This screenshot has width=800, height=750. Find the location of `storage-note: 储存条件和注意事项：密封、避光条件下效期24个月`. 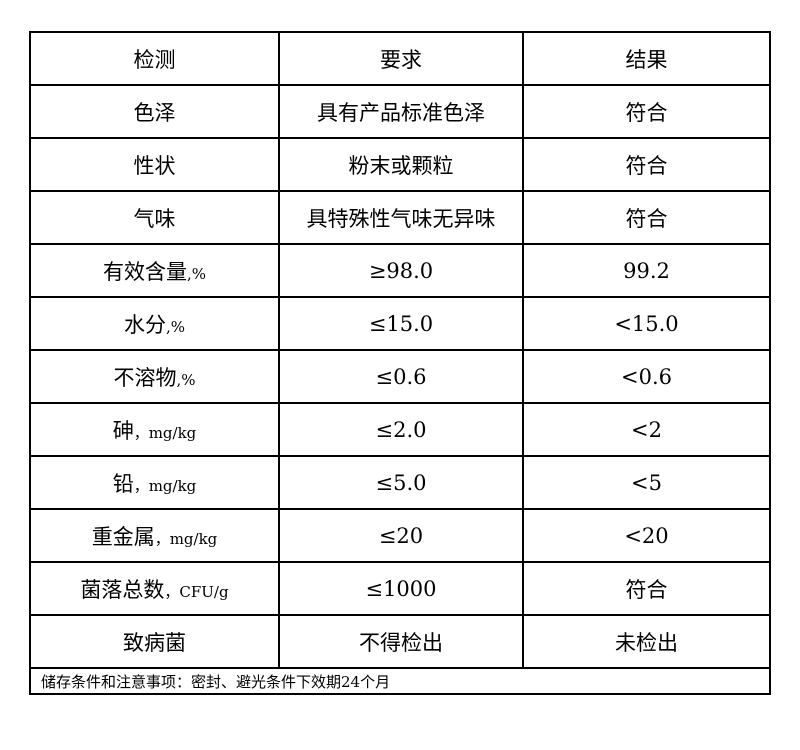

storage-note: 储存条件和注意事项：密封、避光条件下效期24个月 is located at coordinates (400, 681).